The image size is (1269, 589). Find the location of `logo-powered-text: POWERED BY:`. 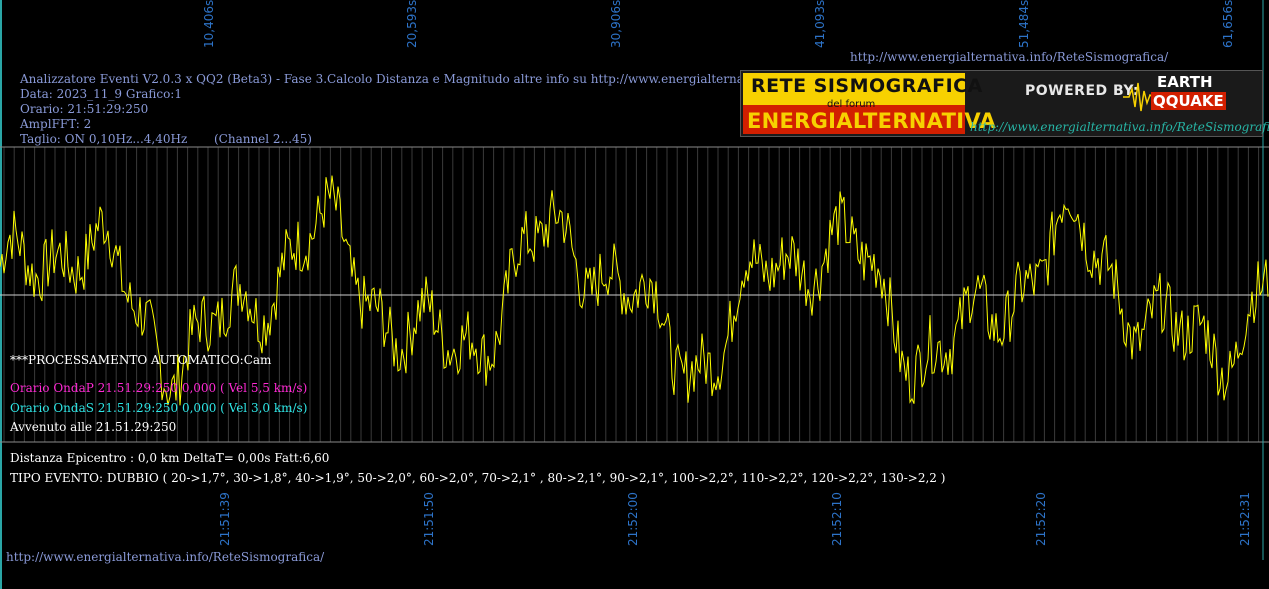

logo-powered-text: POWERED BY: is located at coordinates (1082, 91).